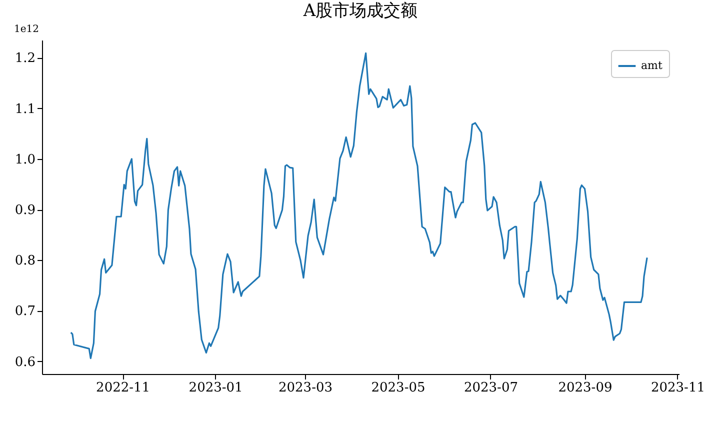 Image resolution: width=720 pixels, height=432 pixels. I want to click on text: 1e12, so click(27, 29).